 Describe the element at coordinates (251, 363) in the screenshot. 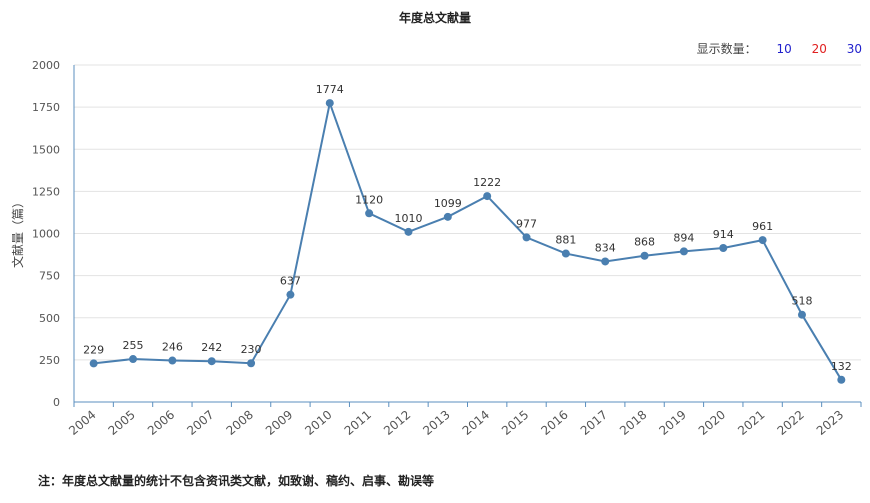

I see `data-point-2008` at that location.